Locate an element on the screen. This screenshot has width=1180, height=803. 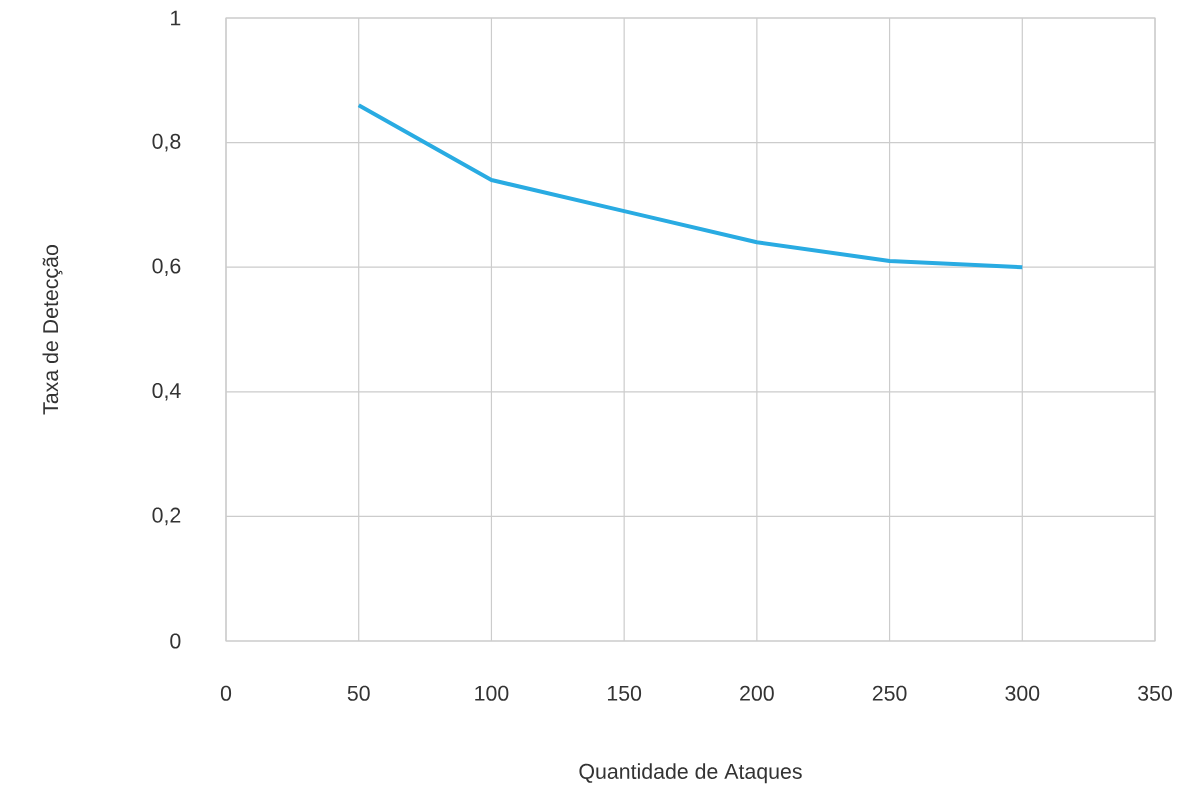
line-series is located at coordinates (690, 186).